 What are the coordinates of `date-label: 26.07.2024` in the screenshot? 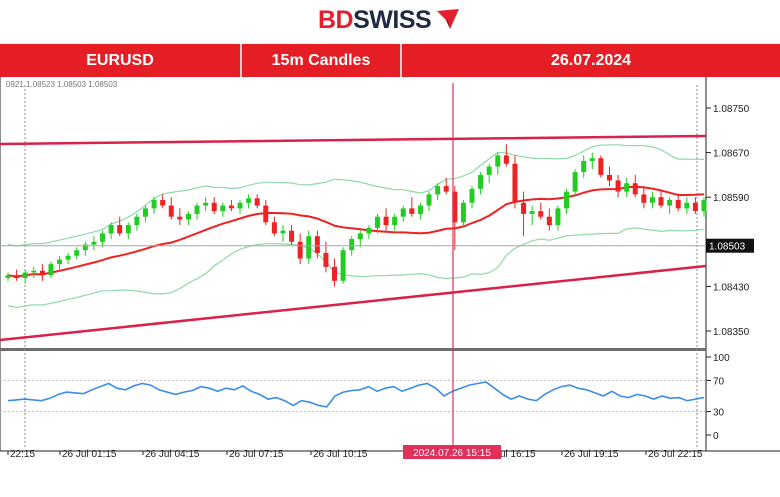 It's located at (591, 60).